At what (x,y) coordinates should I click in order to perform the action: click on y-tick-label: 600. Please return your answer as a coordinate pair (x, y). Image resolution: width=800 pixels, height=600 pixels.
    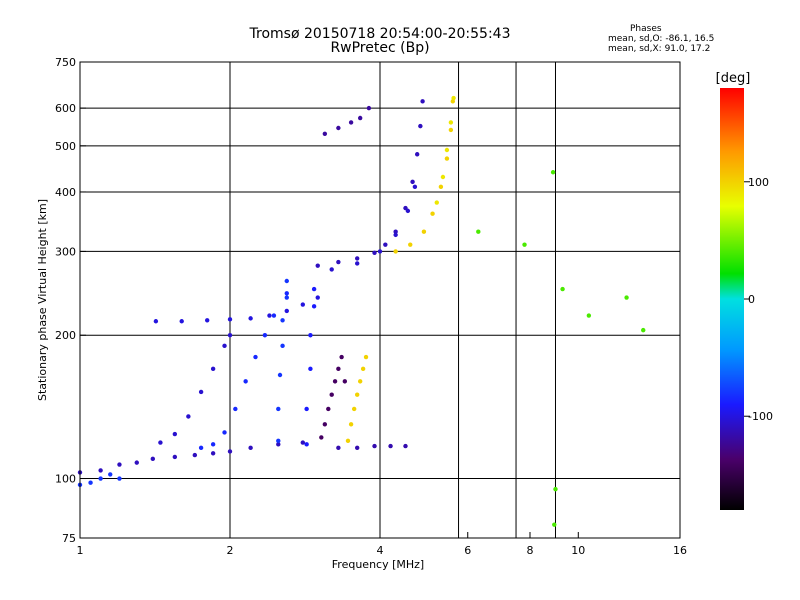
    Looking at the image, I should click on (65, 108).